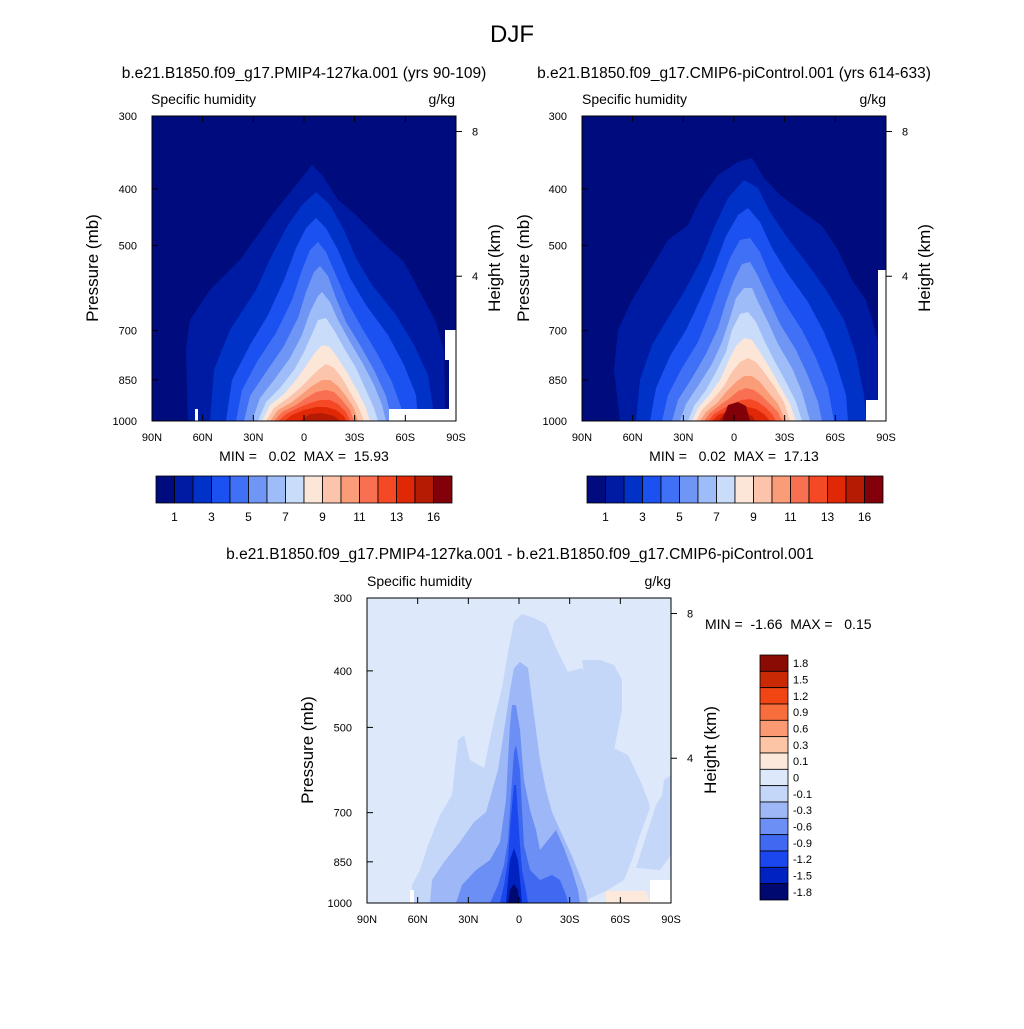  I want to click on x-tick-label: 60N, so click(633, 438).